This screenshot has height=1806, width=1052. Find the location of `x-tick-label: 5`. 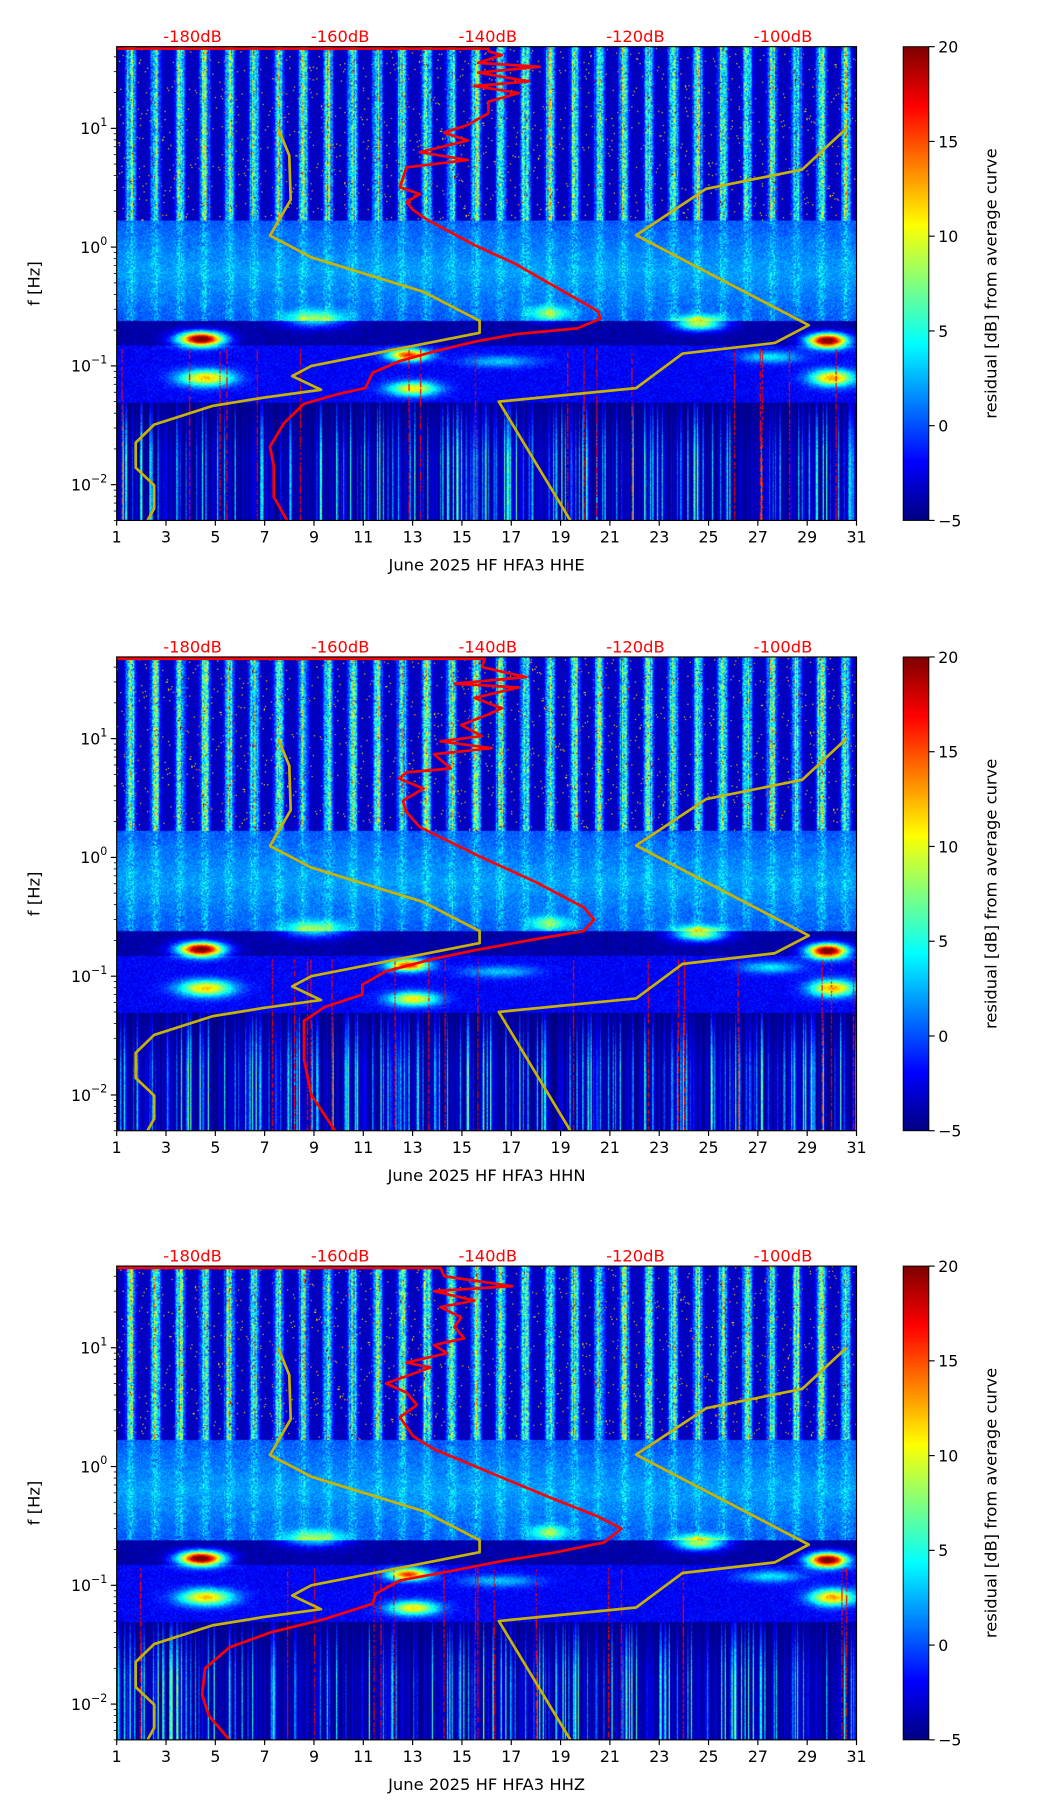

x-tick-label: 5 is located at coordinates (215, 1756).